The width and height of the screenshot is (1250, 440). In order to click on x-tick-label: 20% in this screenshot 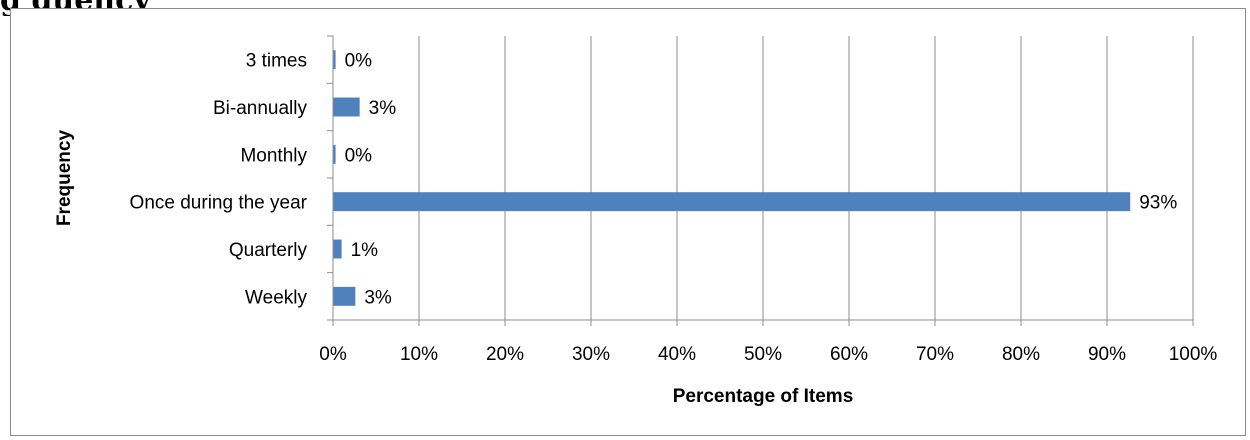, I will do `click(505, 354)`.